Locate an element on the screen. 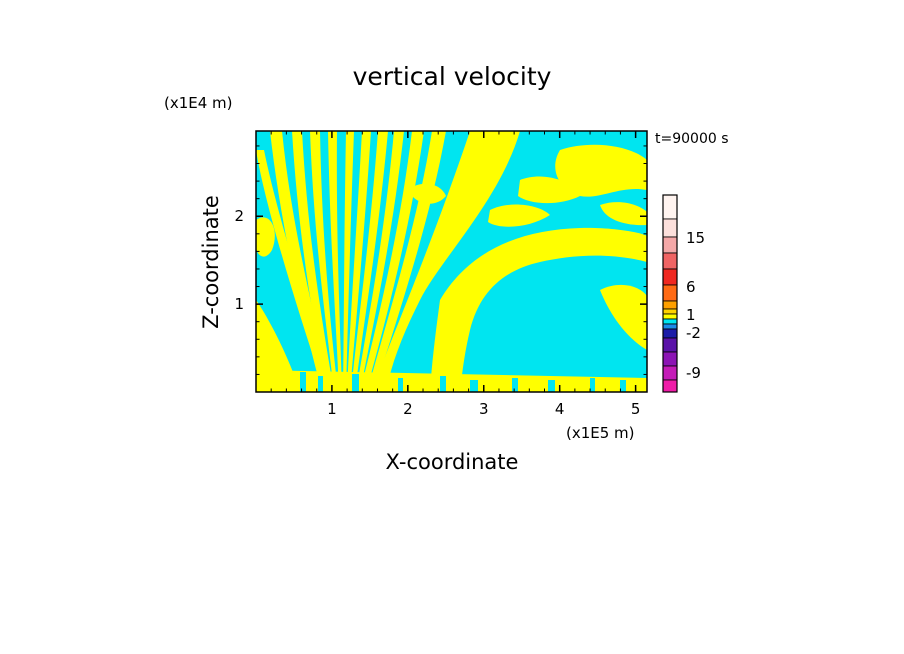  x-tick-label: 2 is located at coordinates (408, 409).